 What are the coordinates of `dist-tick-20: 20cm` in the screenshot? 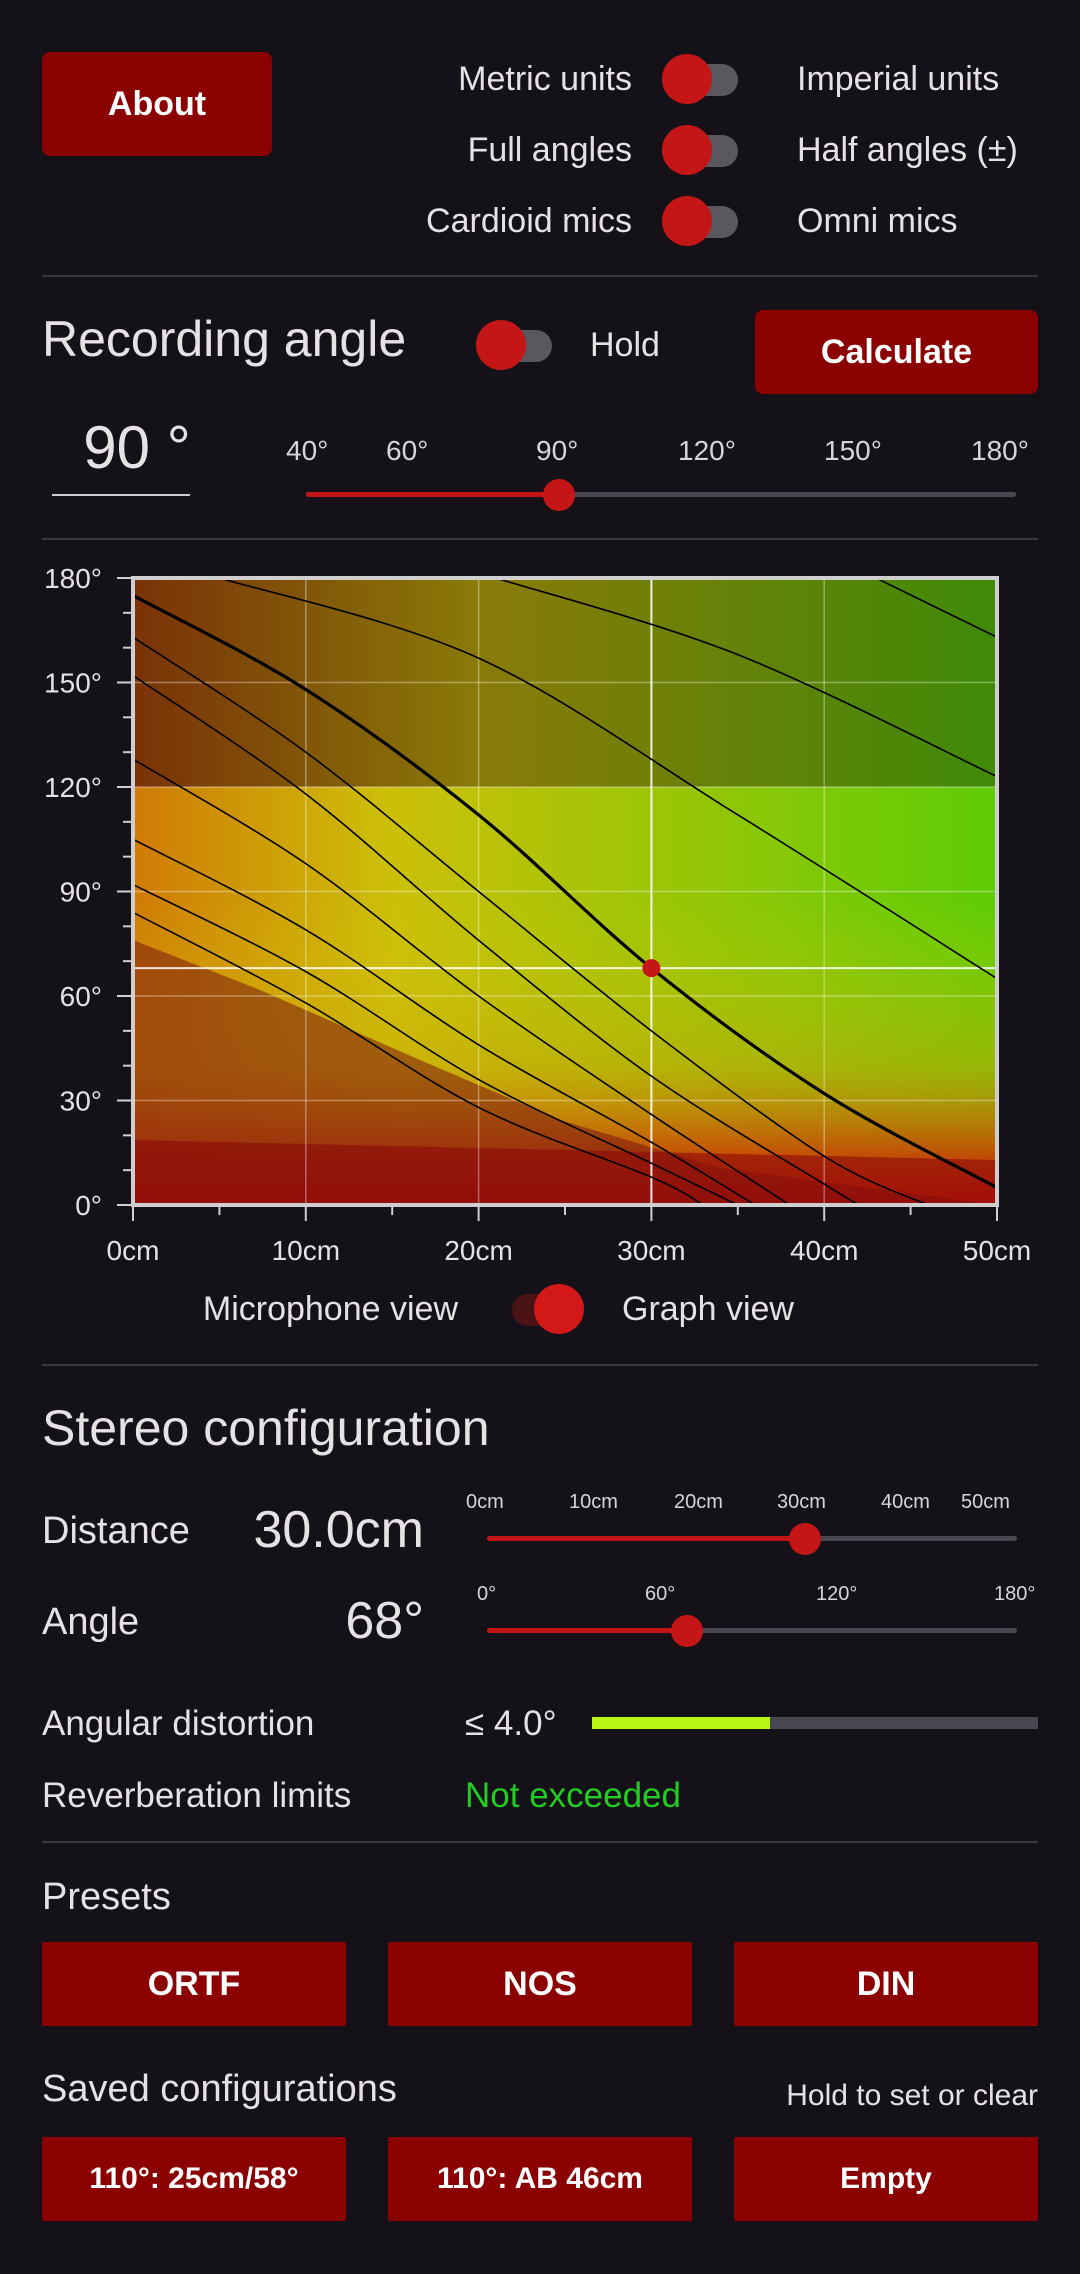 It's located at (698, 1502).